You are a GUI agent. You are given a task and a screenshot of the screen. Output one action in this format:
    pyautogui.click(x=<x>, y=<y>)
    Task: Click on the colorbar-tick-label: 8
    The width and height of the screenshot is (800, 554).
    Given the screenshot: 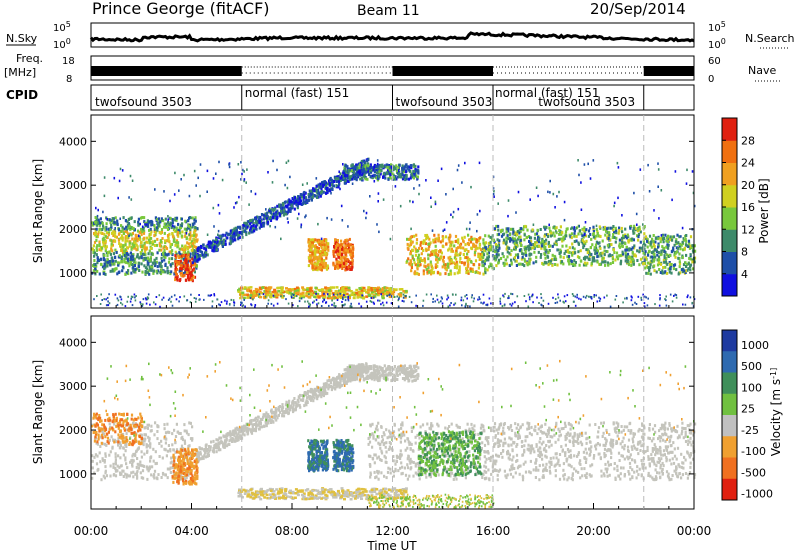 What is the action you would take?
    pyautogui.click(x=744, y=252)
    